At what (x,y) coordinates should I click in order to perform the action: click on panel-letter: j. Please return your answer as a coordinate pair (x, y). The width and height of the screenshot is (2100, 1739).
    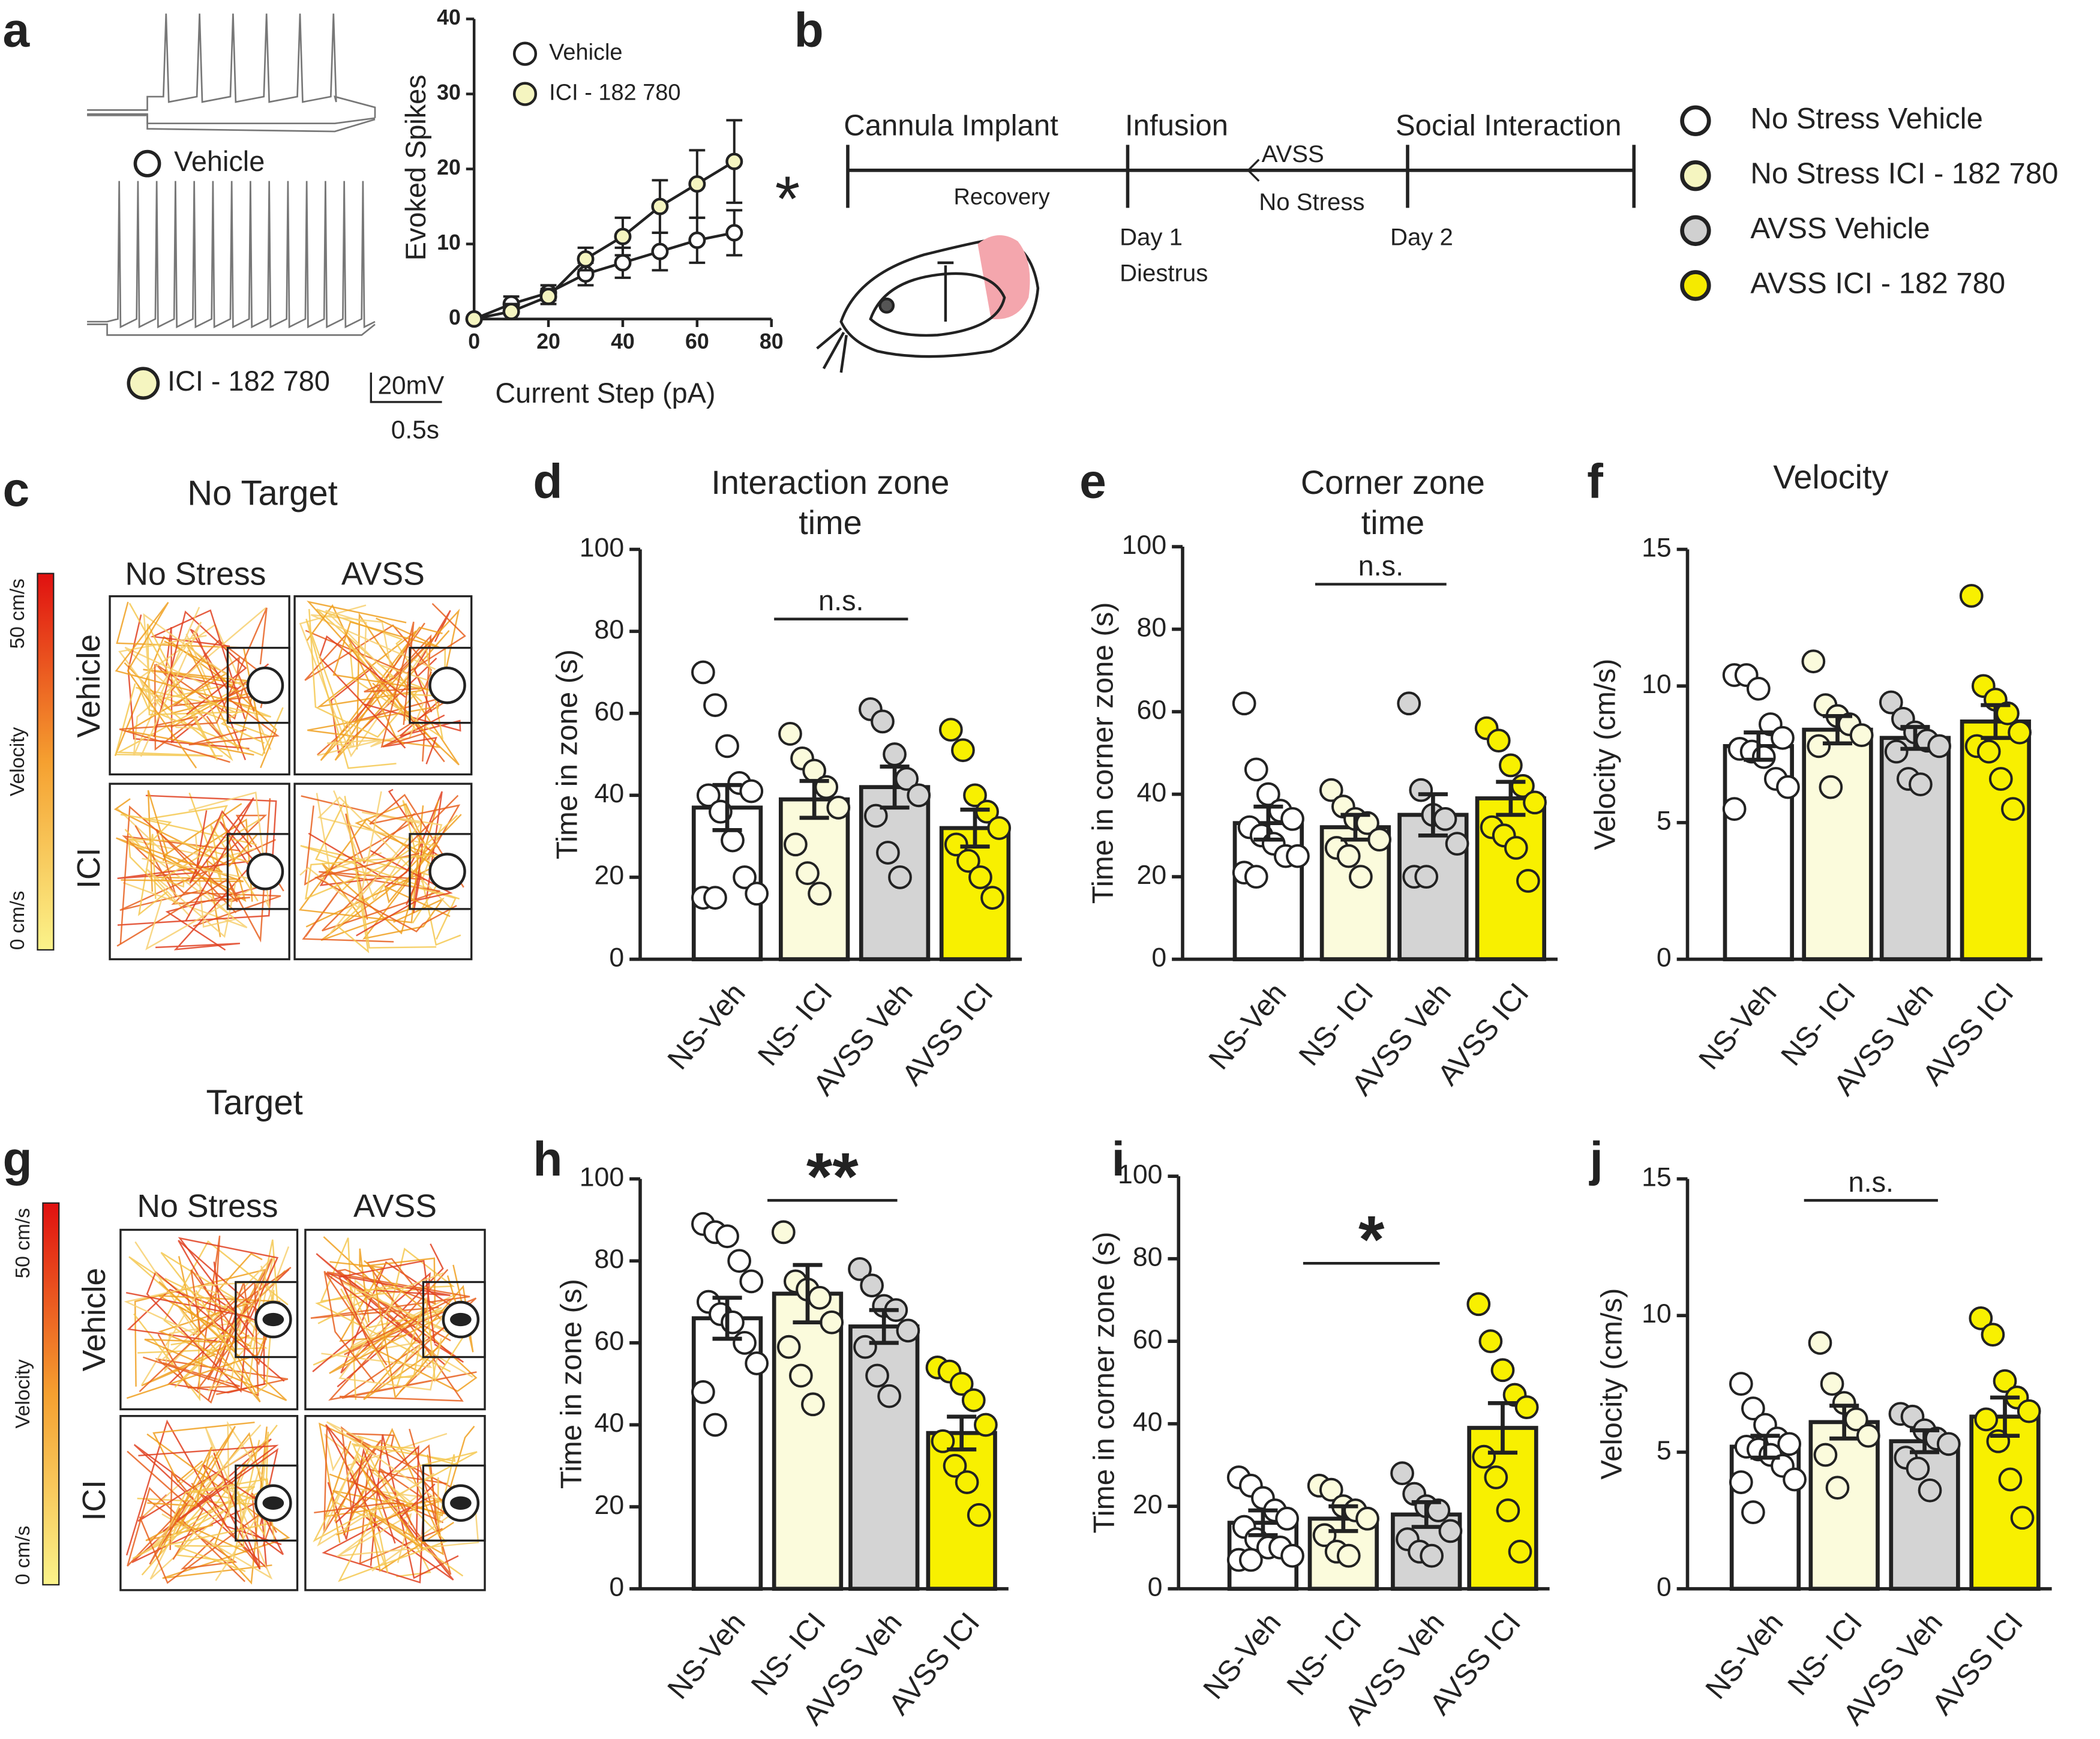
    Looking at the image, I should click on (1596, 1159).